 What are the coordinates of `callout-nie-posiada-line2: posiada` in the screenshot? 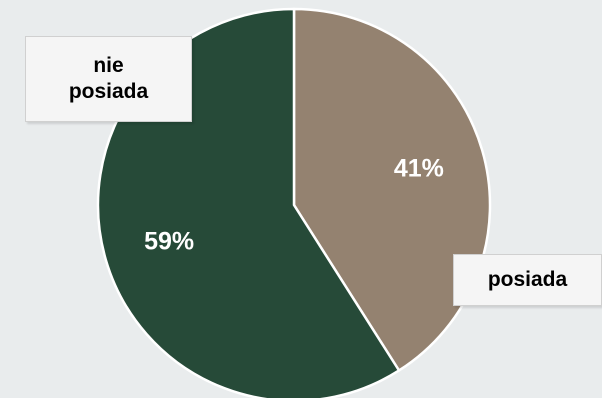 It's located at (108, 91).